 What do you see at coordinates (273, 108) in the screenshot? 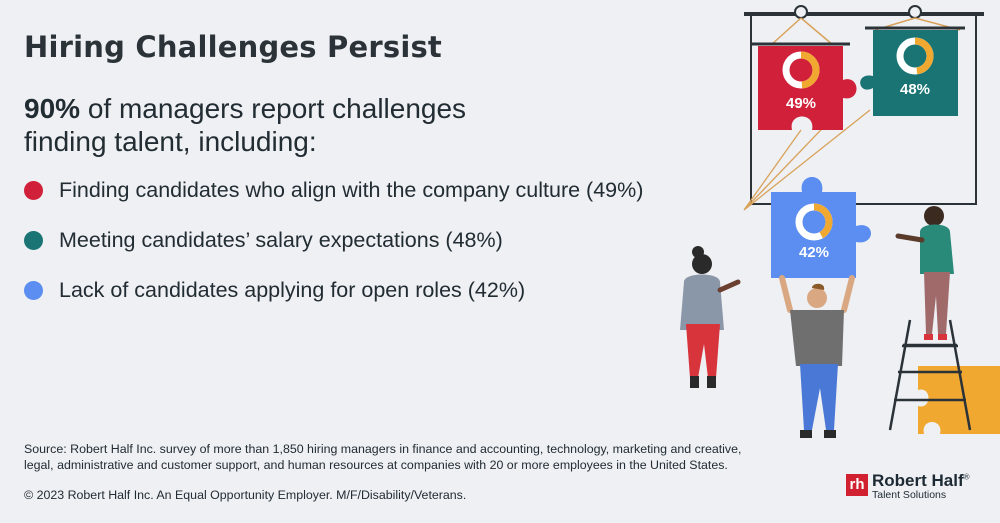
I see `headline-text-1: of managers report challenges` at bounding box center [273, 108].